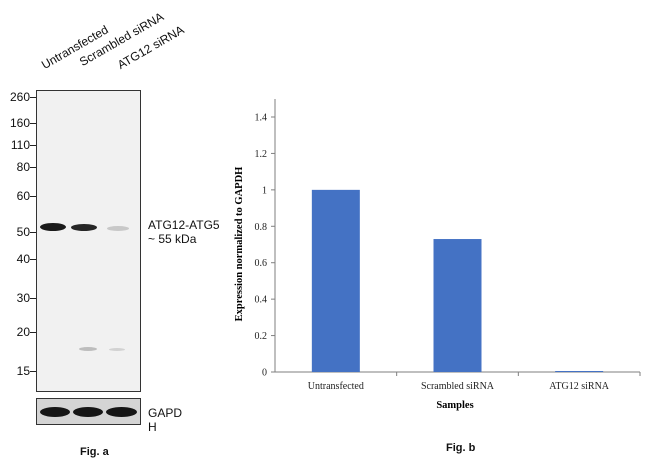 This screenshot has width=650, height=476. Describe the element at coordinates (19, 97) in the screenshot. I see `mw-marker: 260` at that location.